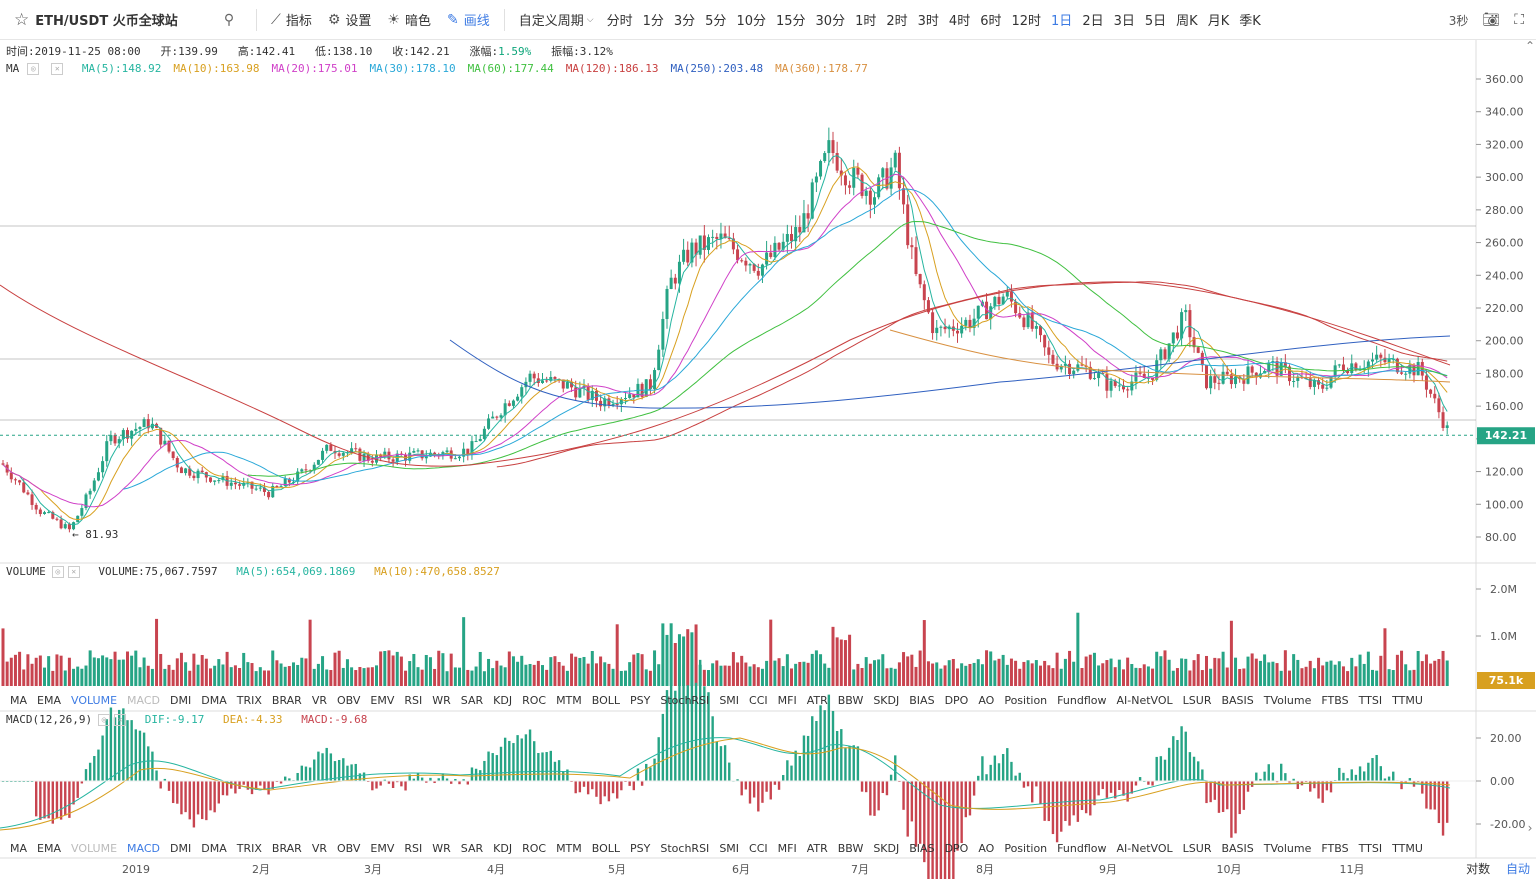  Describe the element at coordinates (751, 21) in the screenshot. I see `period-4: 10分` at that location.